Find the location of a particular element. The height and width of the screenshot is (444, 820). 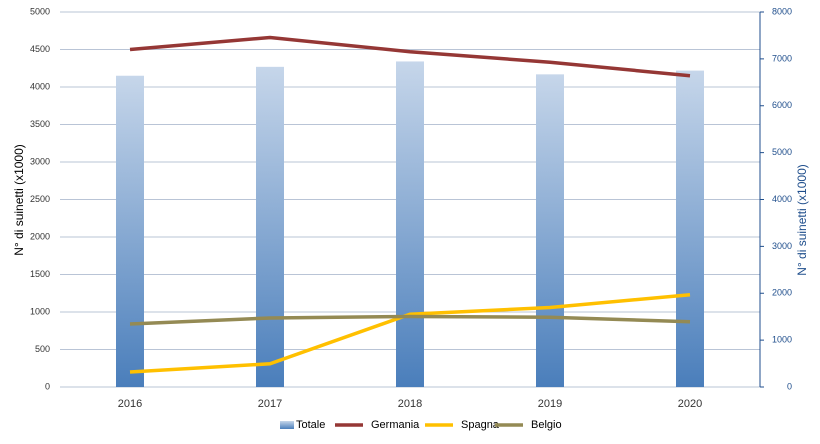

y2-tick-label: 7000 is located at coordinates (782, 58).